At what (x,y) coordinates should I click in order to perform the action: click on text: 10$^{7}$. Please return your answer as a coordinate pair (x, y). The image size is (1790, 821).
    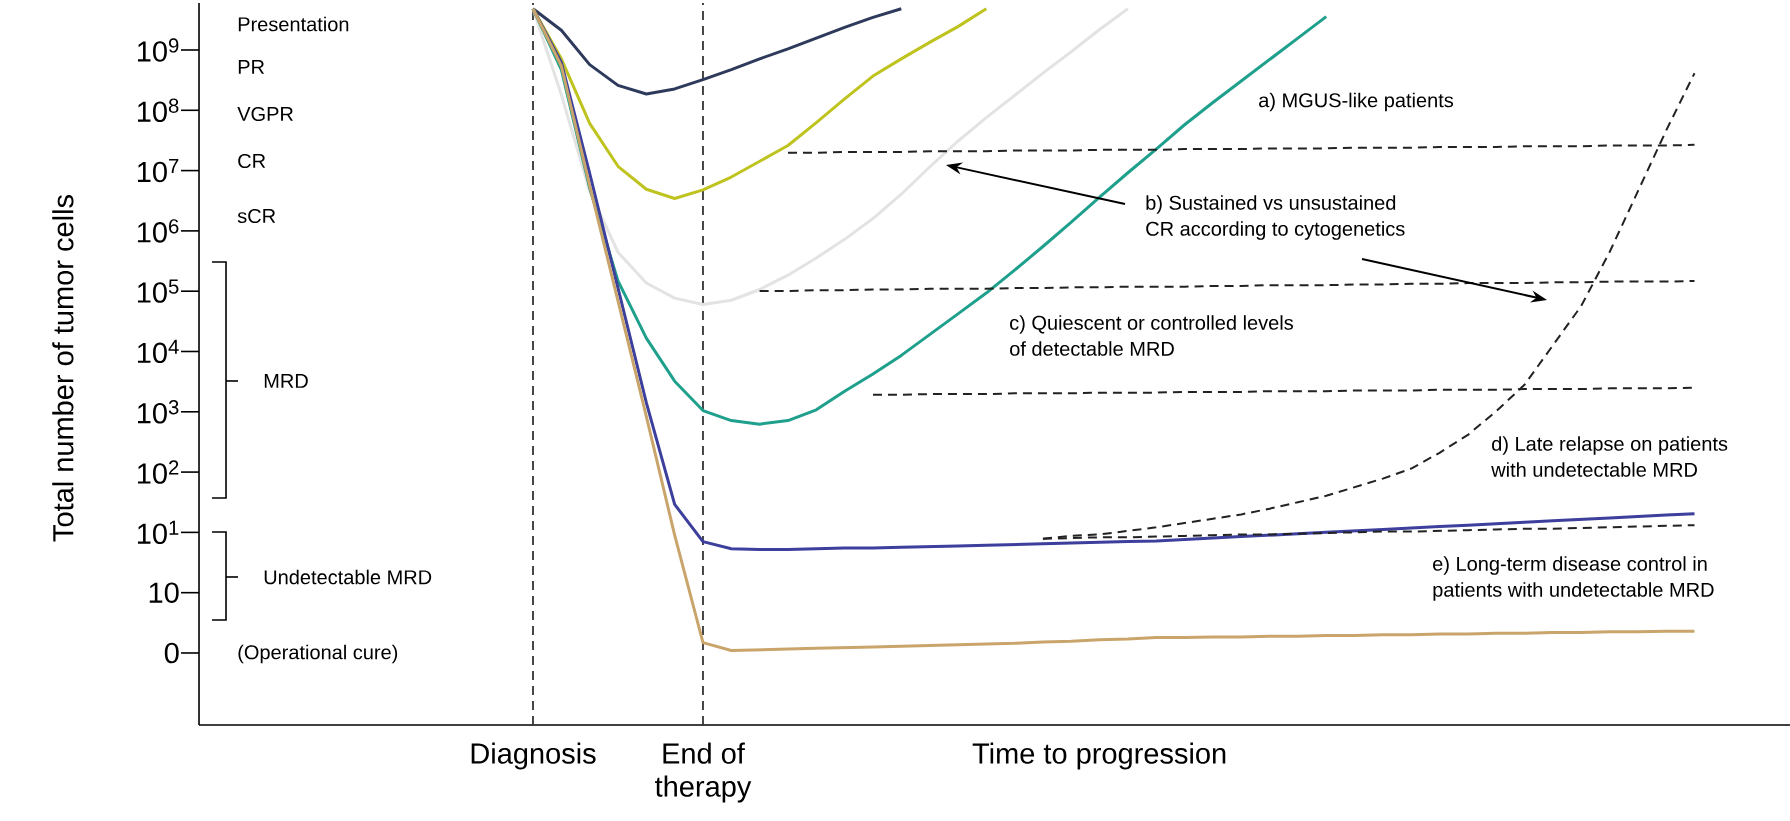
    Looking at the image, I should click on (158, 170).